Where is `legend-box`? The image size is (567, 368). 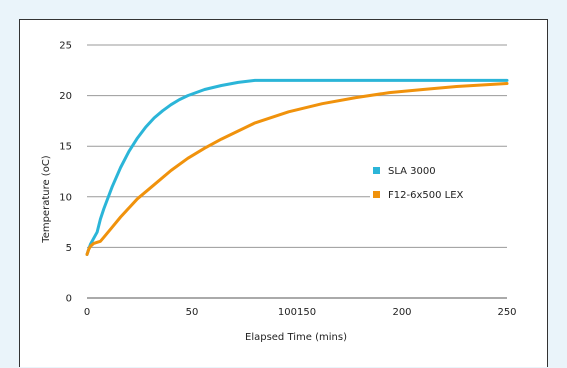
legend-box is located at coordinates (442, 189).